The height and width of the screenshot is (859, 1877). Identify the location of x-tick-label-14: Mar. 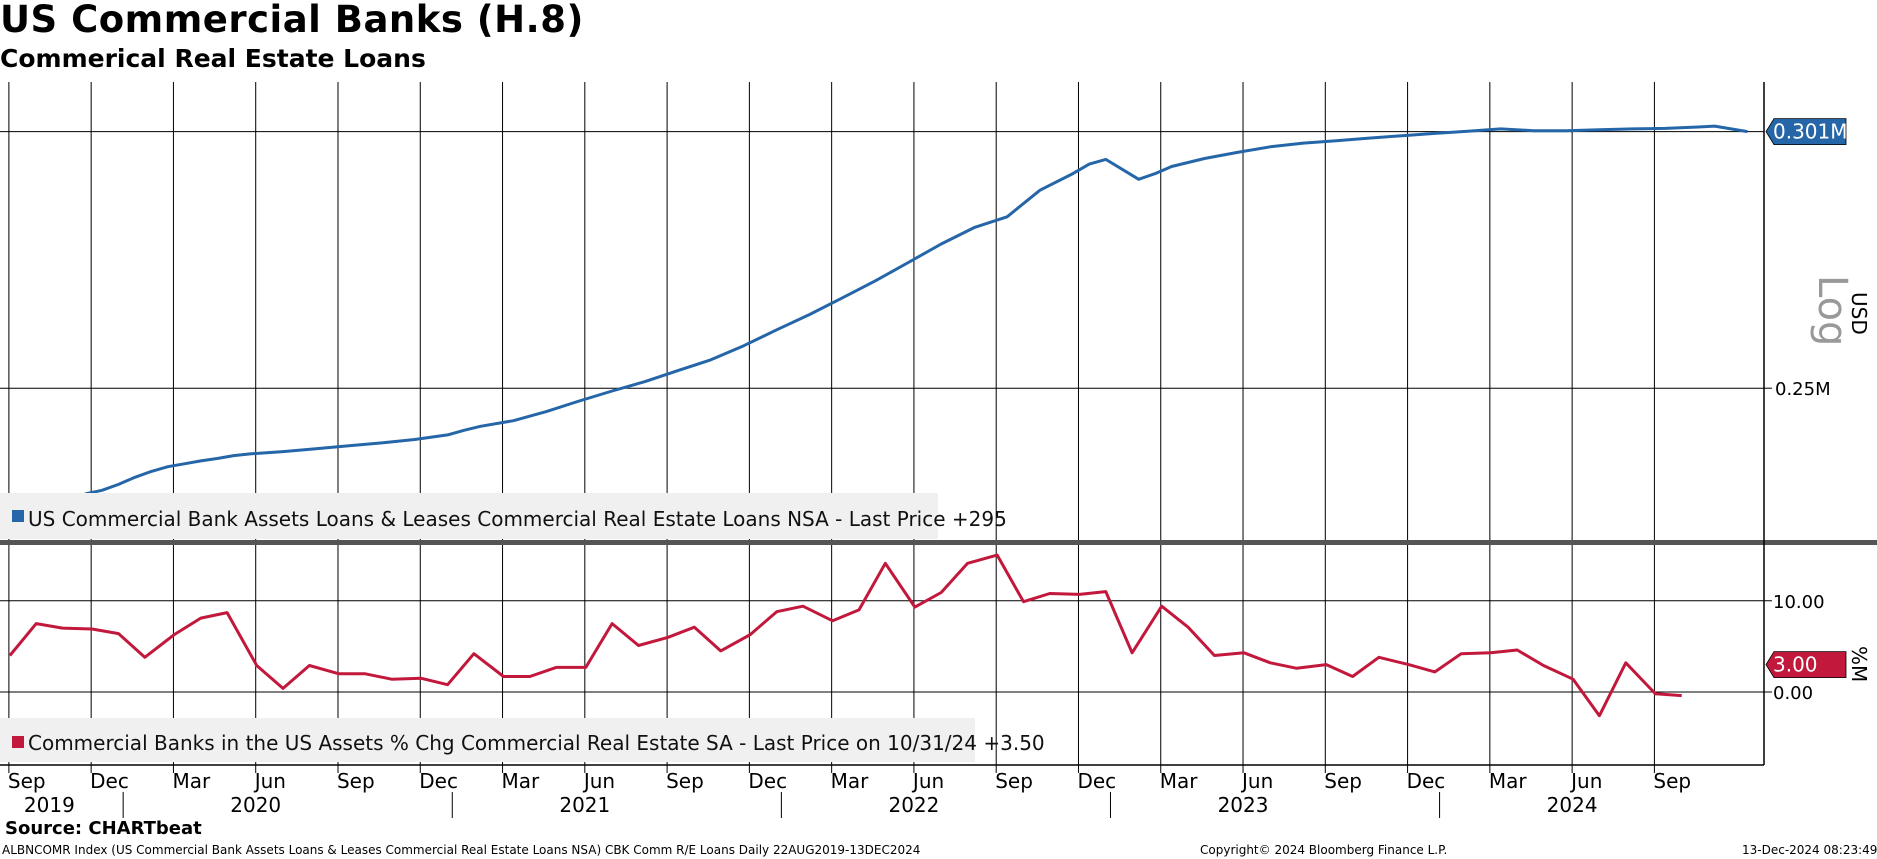
(1179, 781).